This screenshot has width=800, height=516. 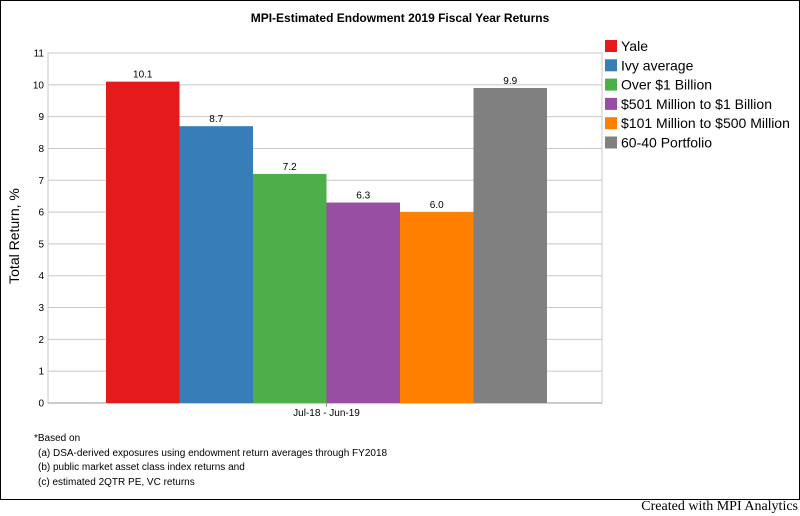 I want to click on footnote-heading: *Based on, so click(x=57, y=438).